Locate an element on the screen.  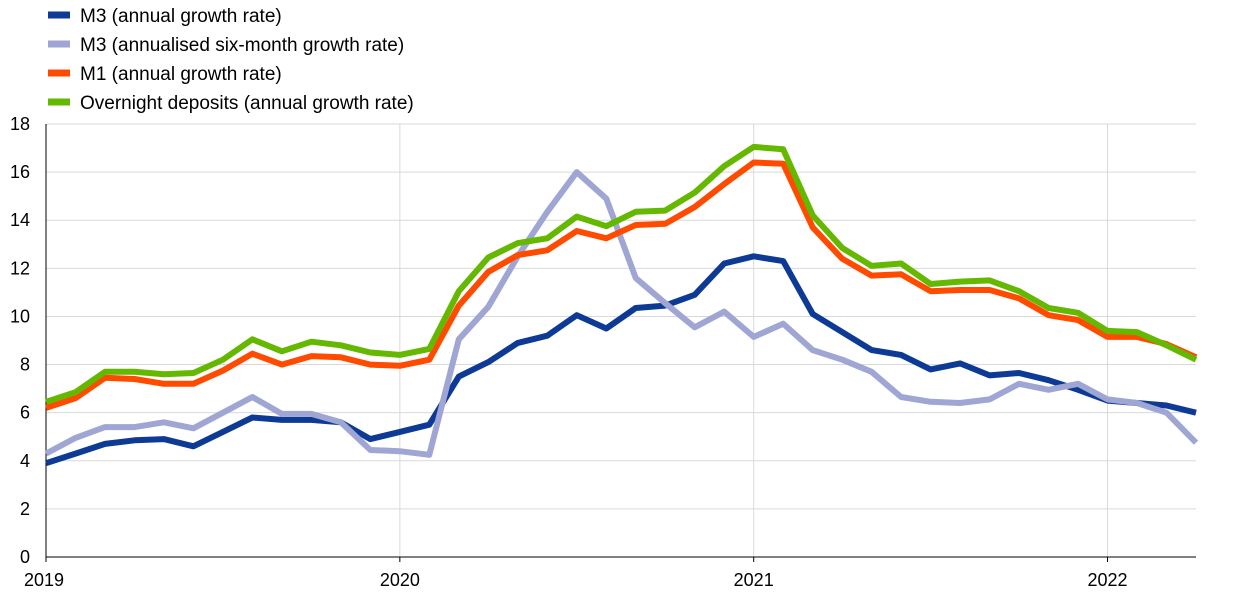
y-tick-label: 0 is located at coordinates (25, 557).